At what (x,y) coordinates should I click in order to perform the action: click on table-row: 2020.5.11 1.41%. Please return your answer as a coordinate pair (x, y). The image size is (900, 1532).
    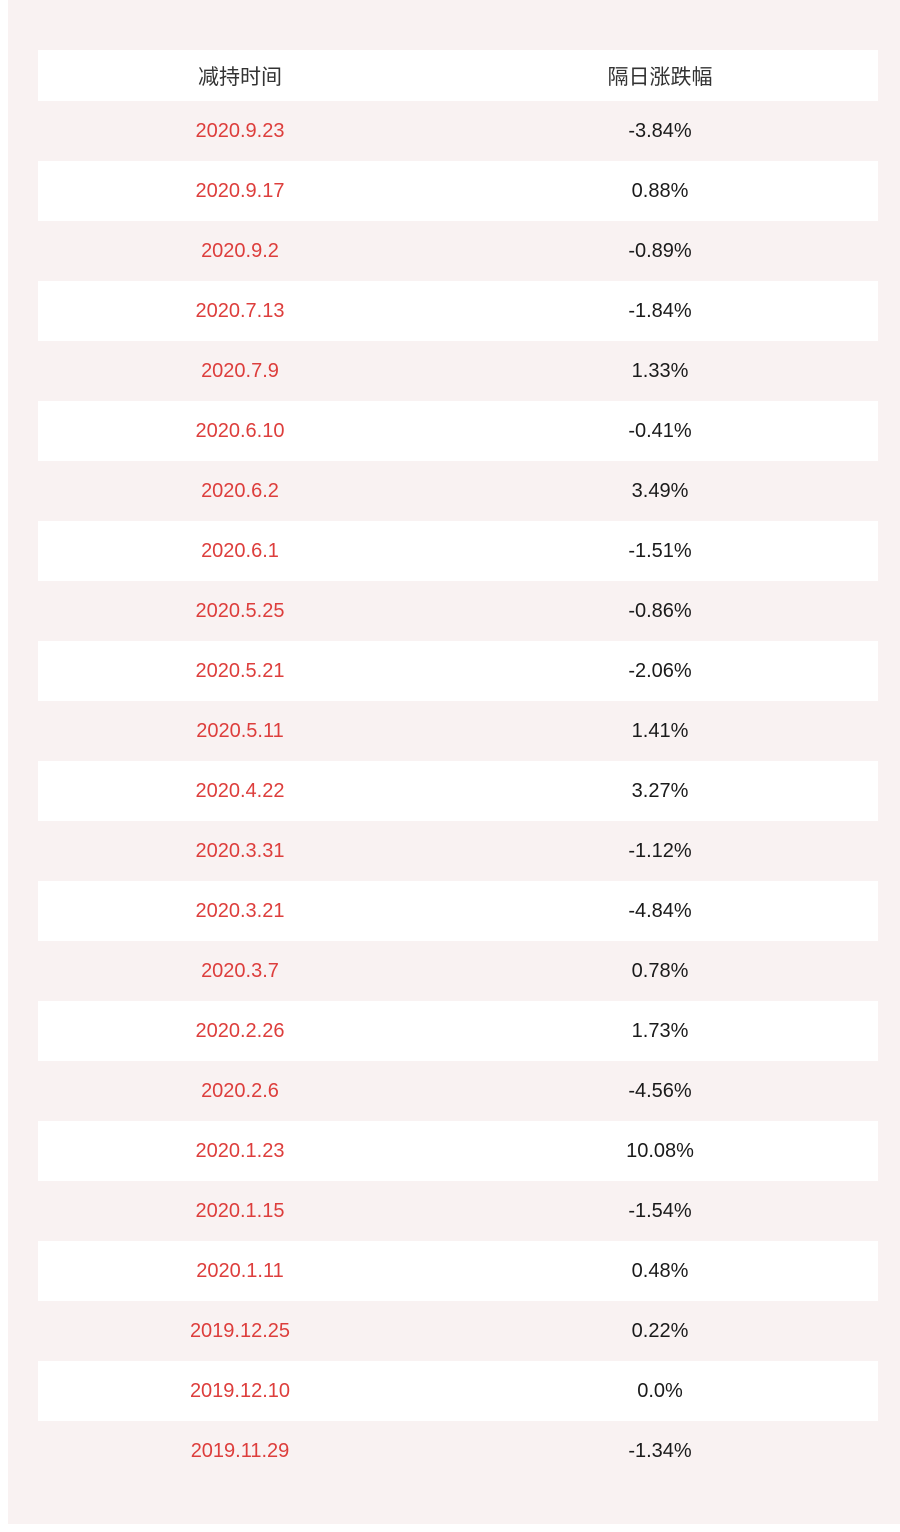
    Looking at the image, I should click on (458, 731).